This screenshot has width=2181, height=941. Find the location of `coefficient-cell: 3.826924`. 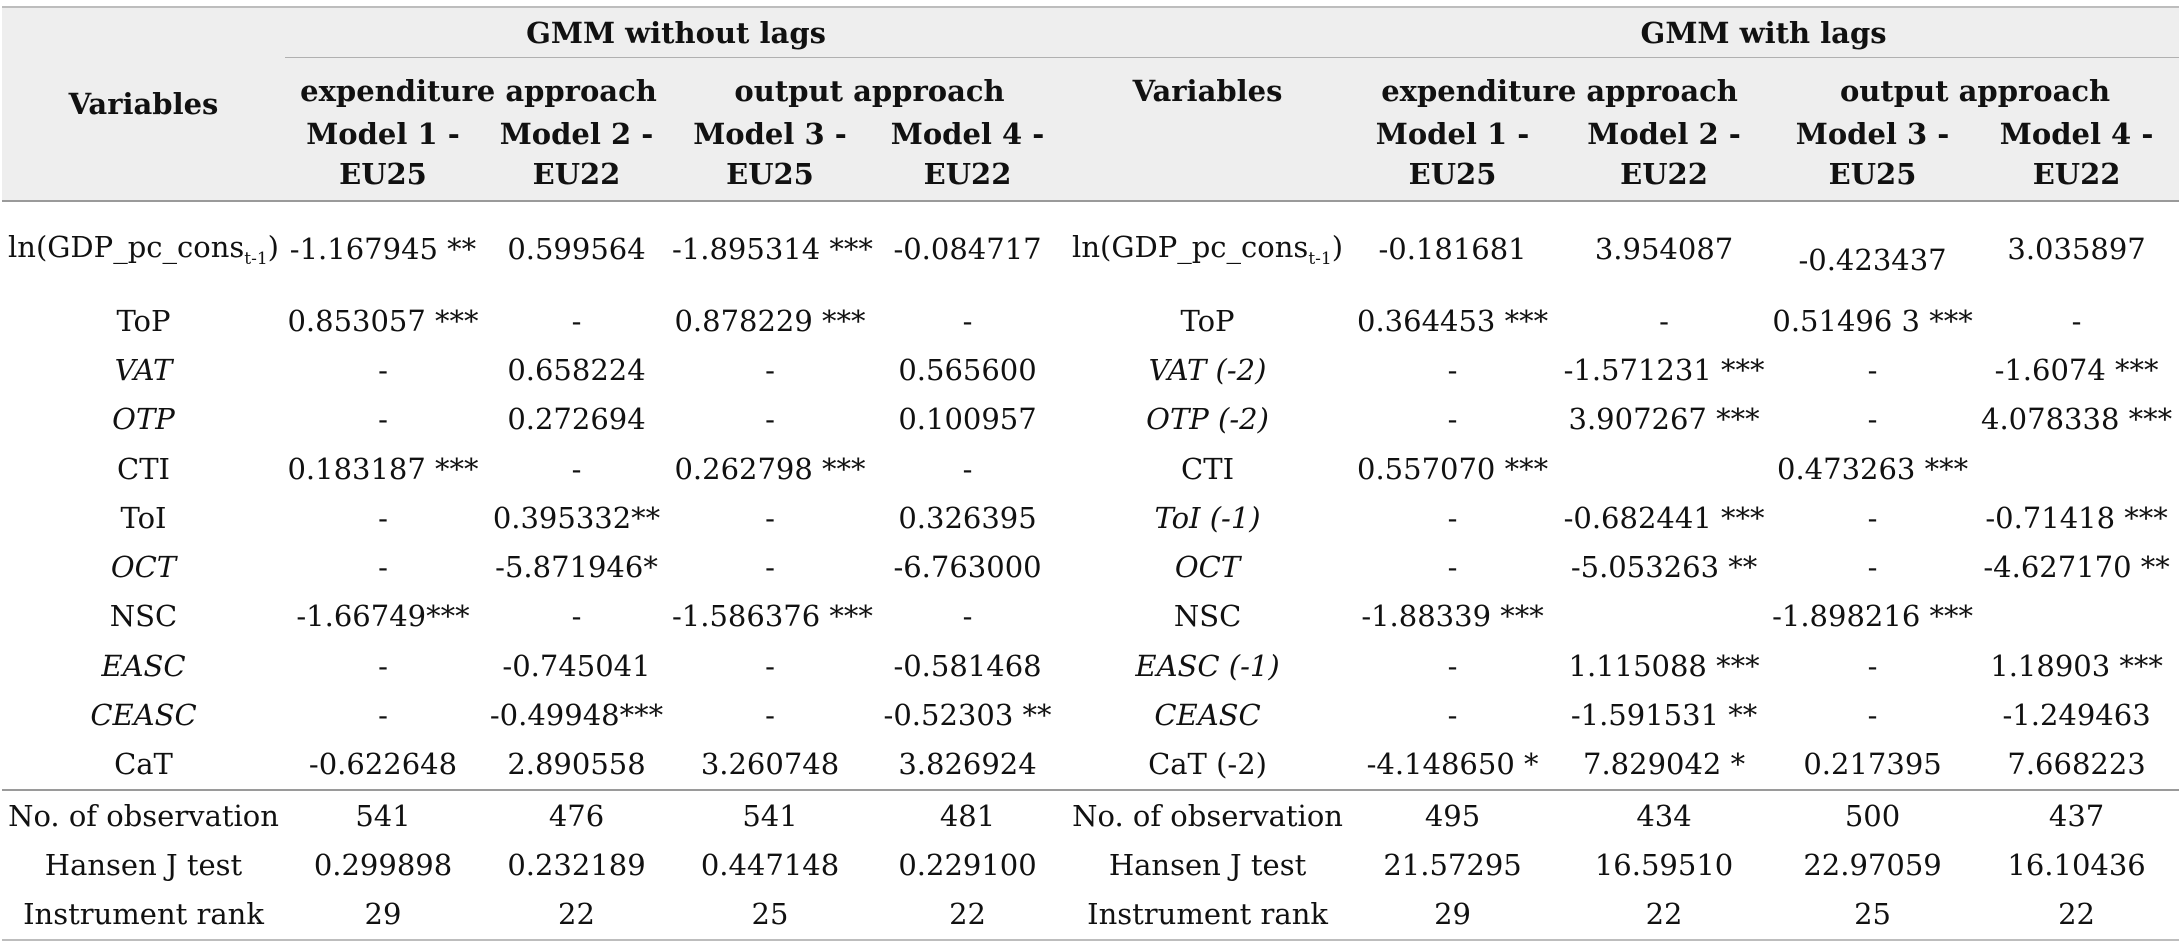

coefficient-cell: 3.826924 is located at coordinates (967, 764).